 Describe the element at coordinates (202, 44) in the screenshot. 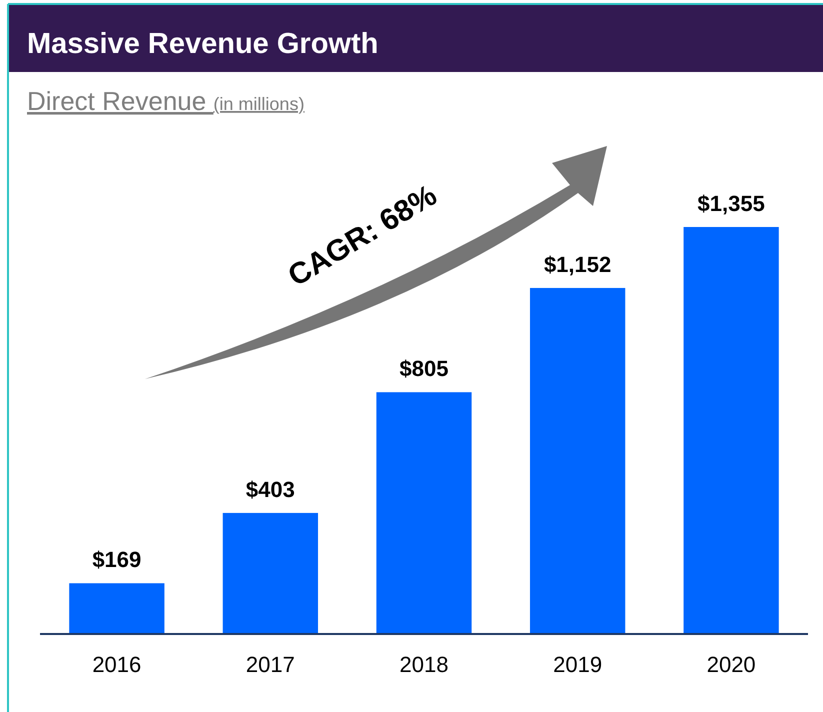

I see `chart-title: Massive Revenue Growth` at that location.